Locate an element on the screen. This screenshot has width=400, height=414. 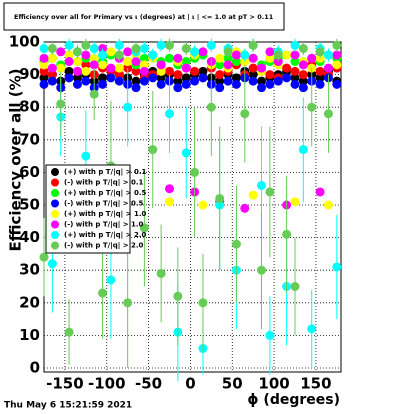
legend-label: (+) with p T/|q| > 1.0 is located at coordinates (105, 214).